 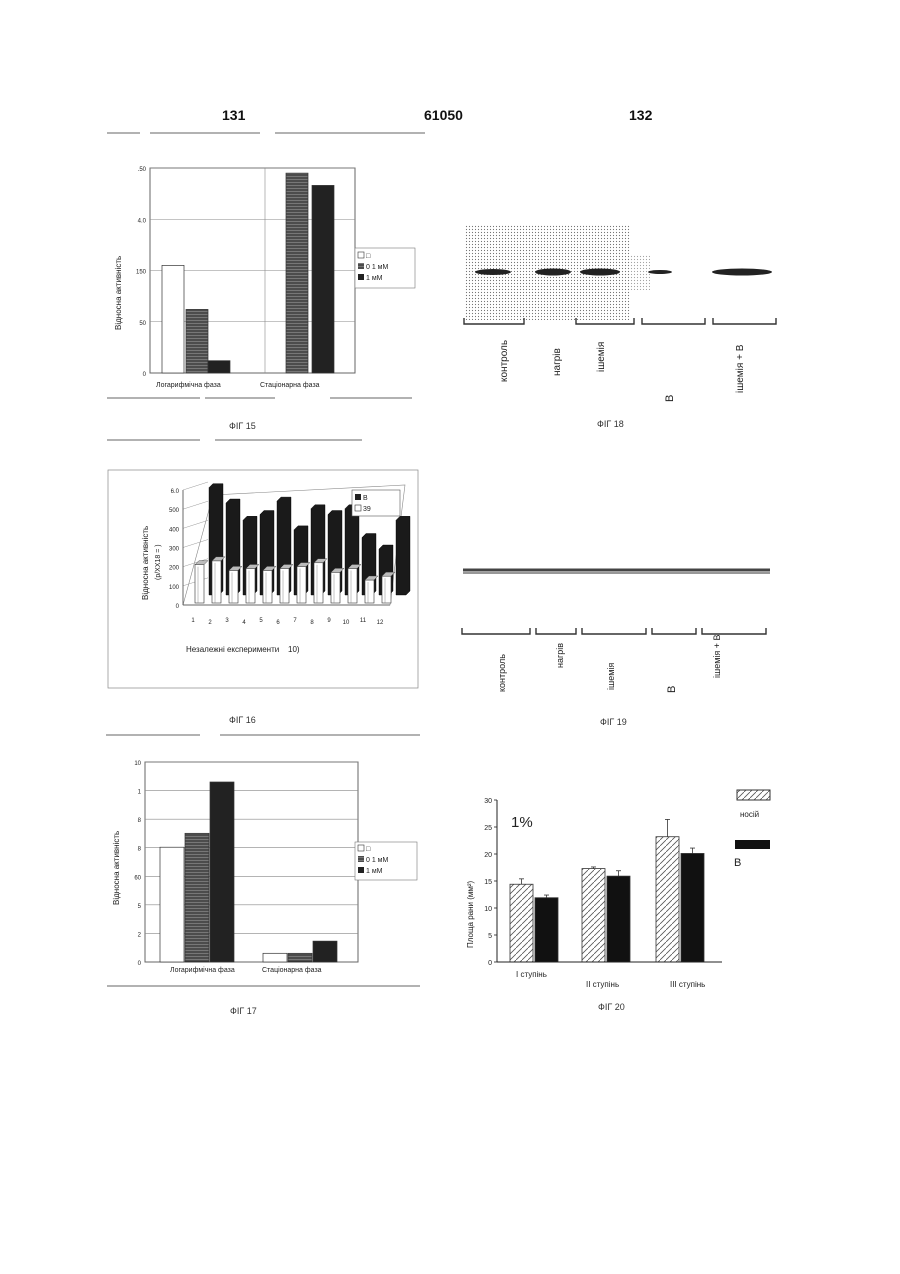 What do you see at coordinates (140, 907) in the screenshot?
I see `fig17-ytick: 5` at bounding box center [140, 907].